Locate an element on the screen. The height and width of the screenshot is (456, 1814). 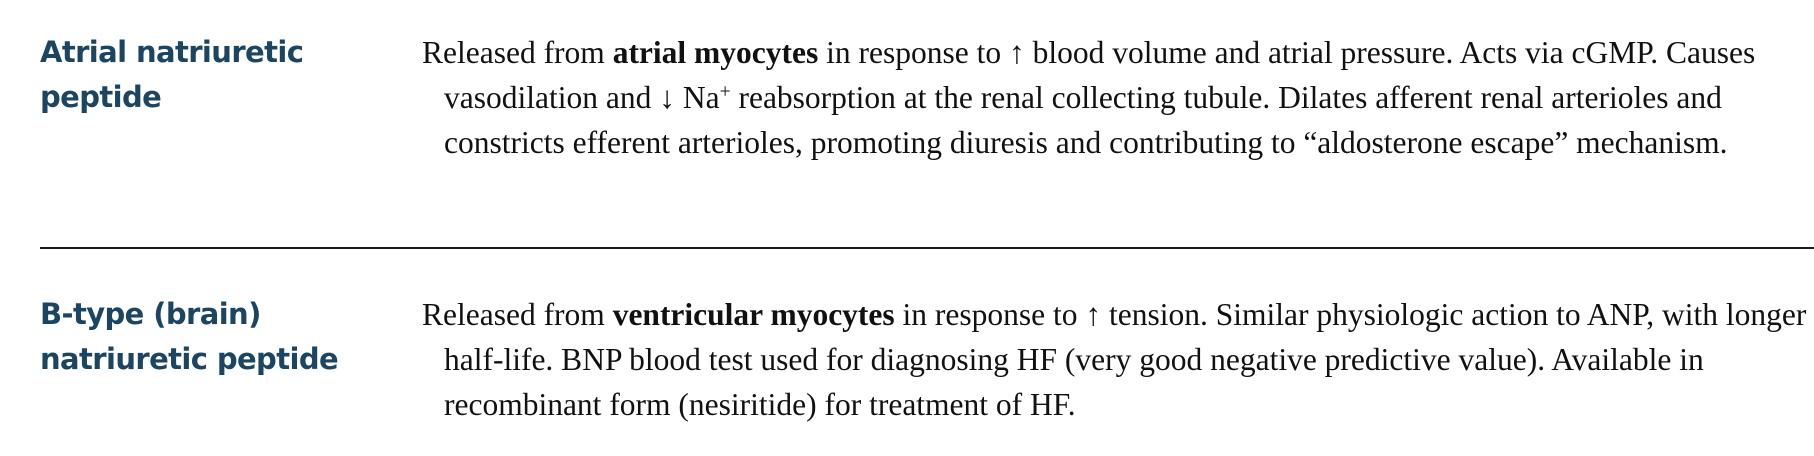
desc-bold-text: atrial myocytes is located at coordinates (715, 52).